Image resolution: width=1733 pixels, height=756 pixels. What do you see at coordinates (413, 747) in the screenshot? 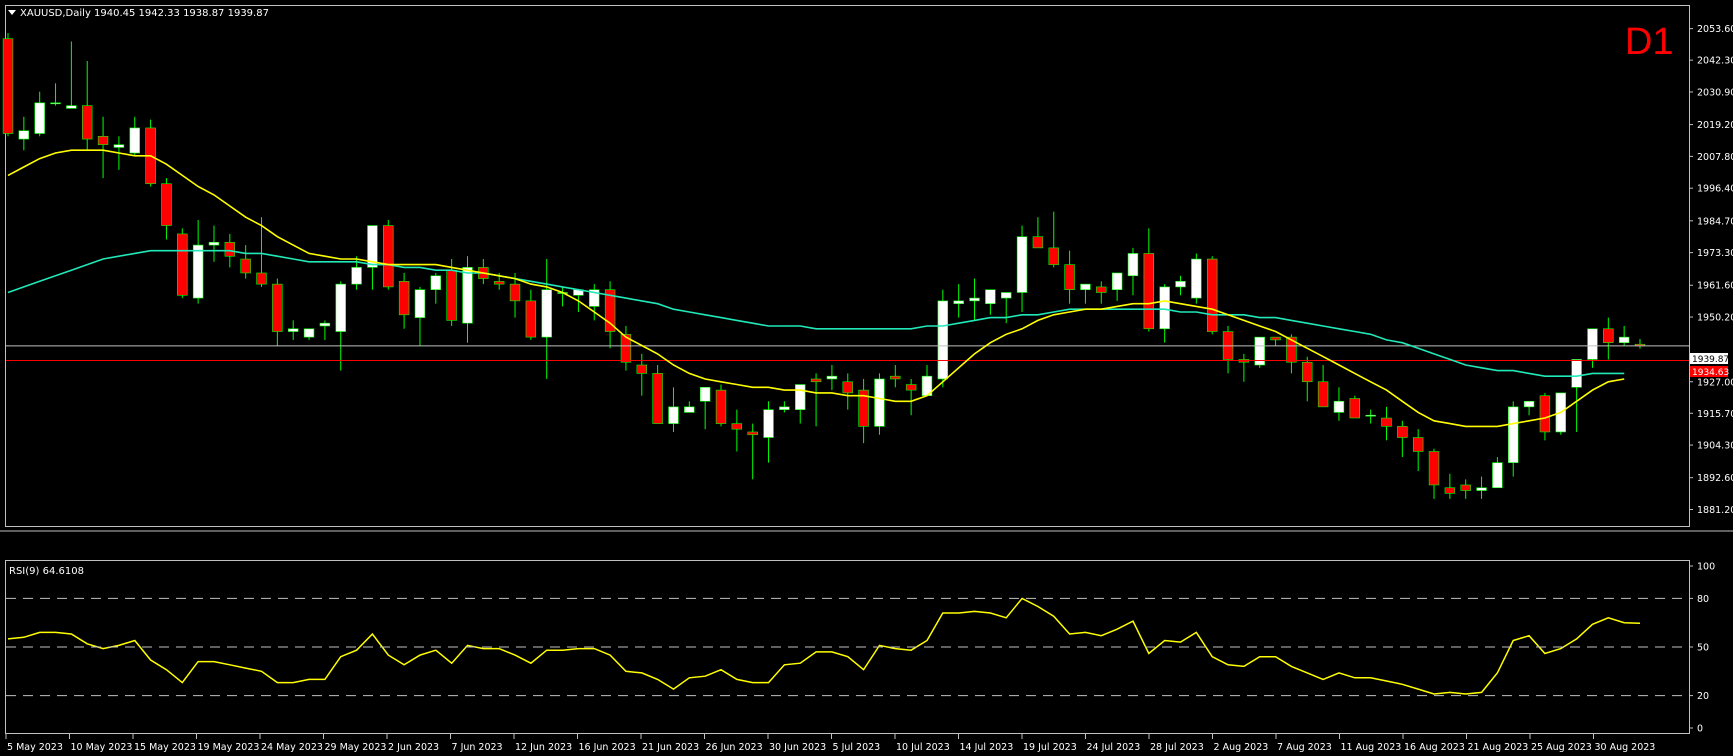
I see `date-tick-label: 2 Jun 2023` at bounding box center [413, 747].